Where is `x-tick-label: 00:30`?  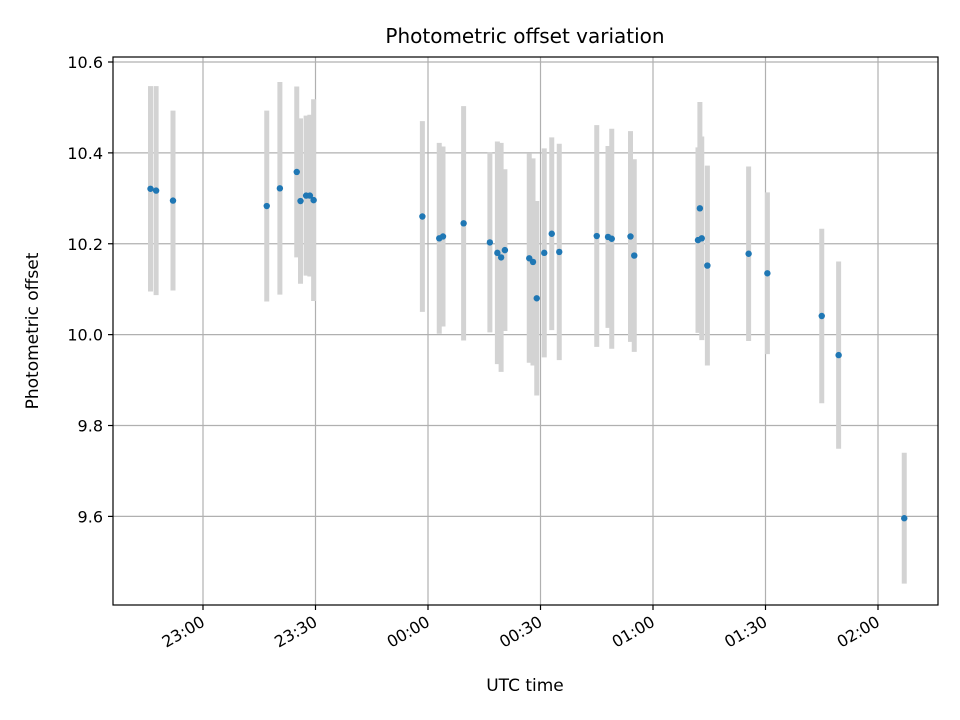 x-tick-label: 00:30 is located at coordinates (520, 632).